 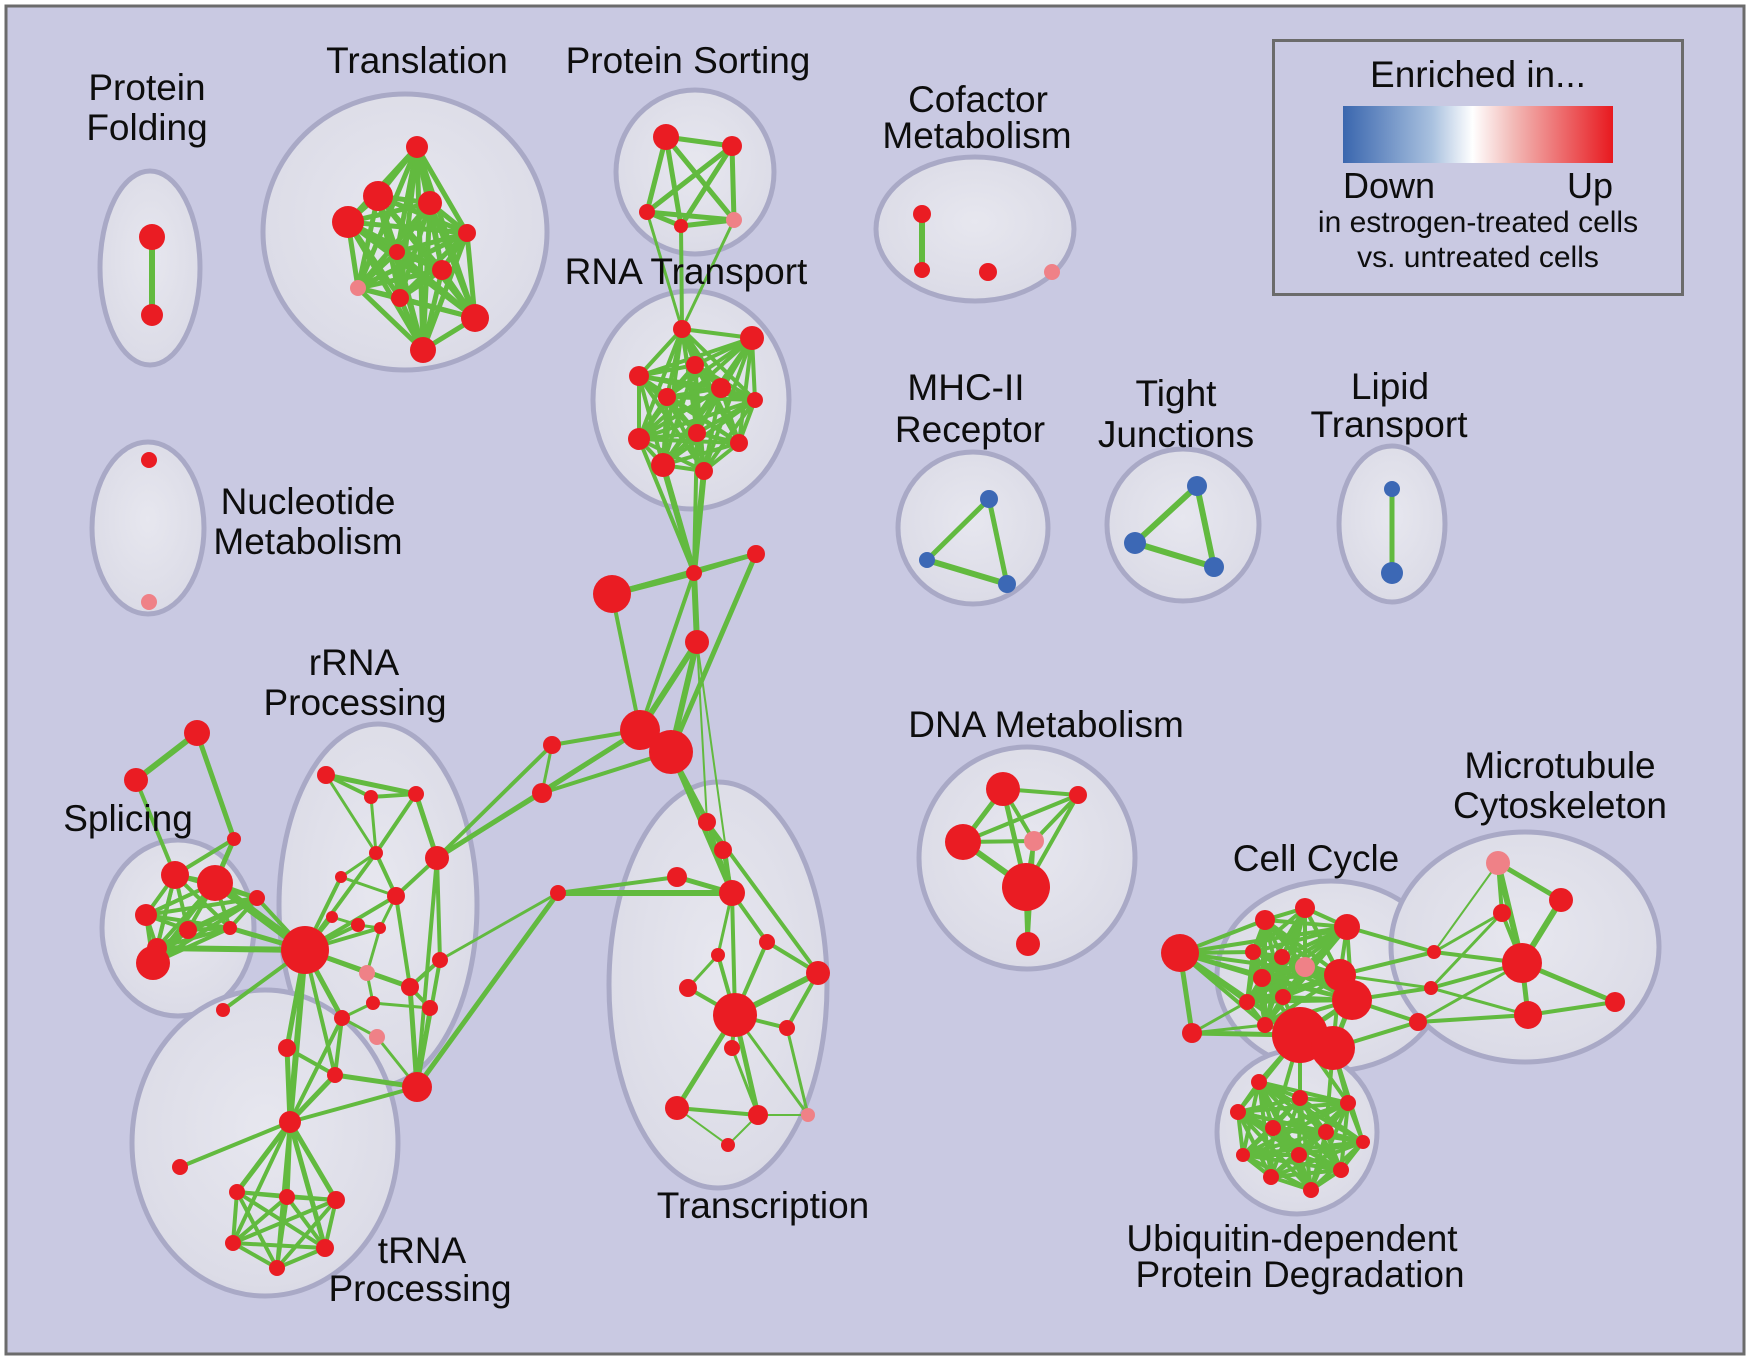 What do you see at coordinates (410, 987) in the screenshot?
I see `node-r13` at bounding box center [410, 987].